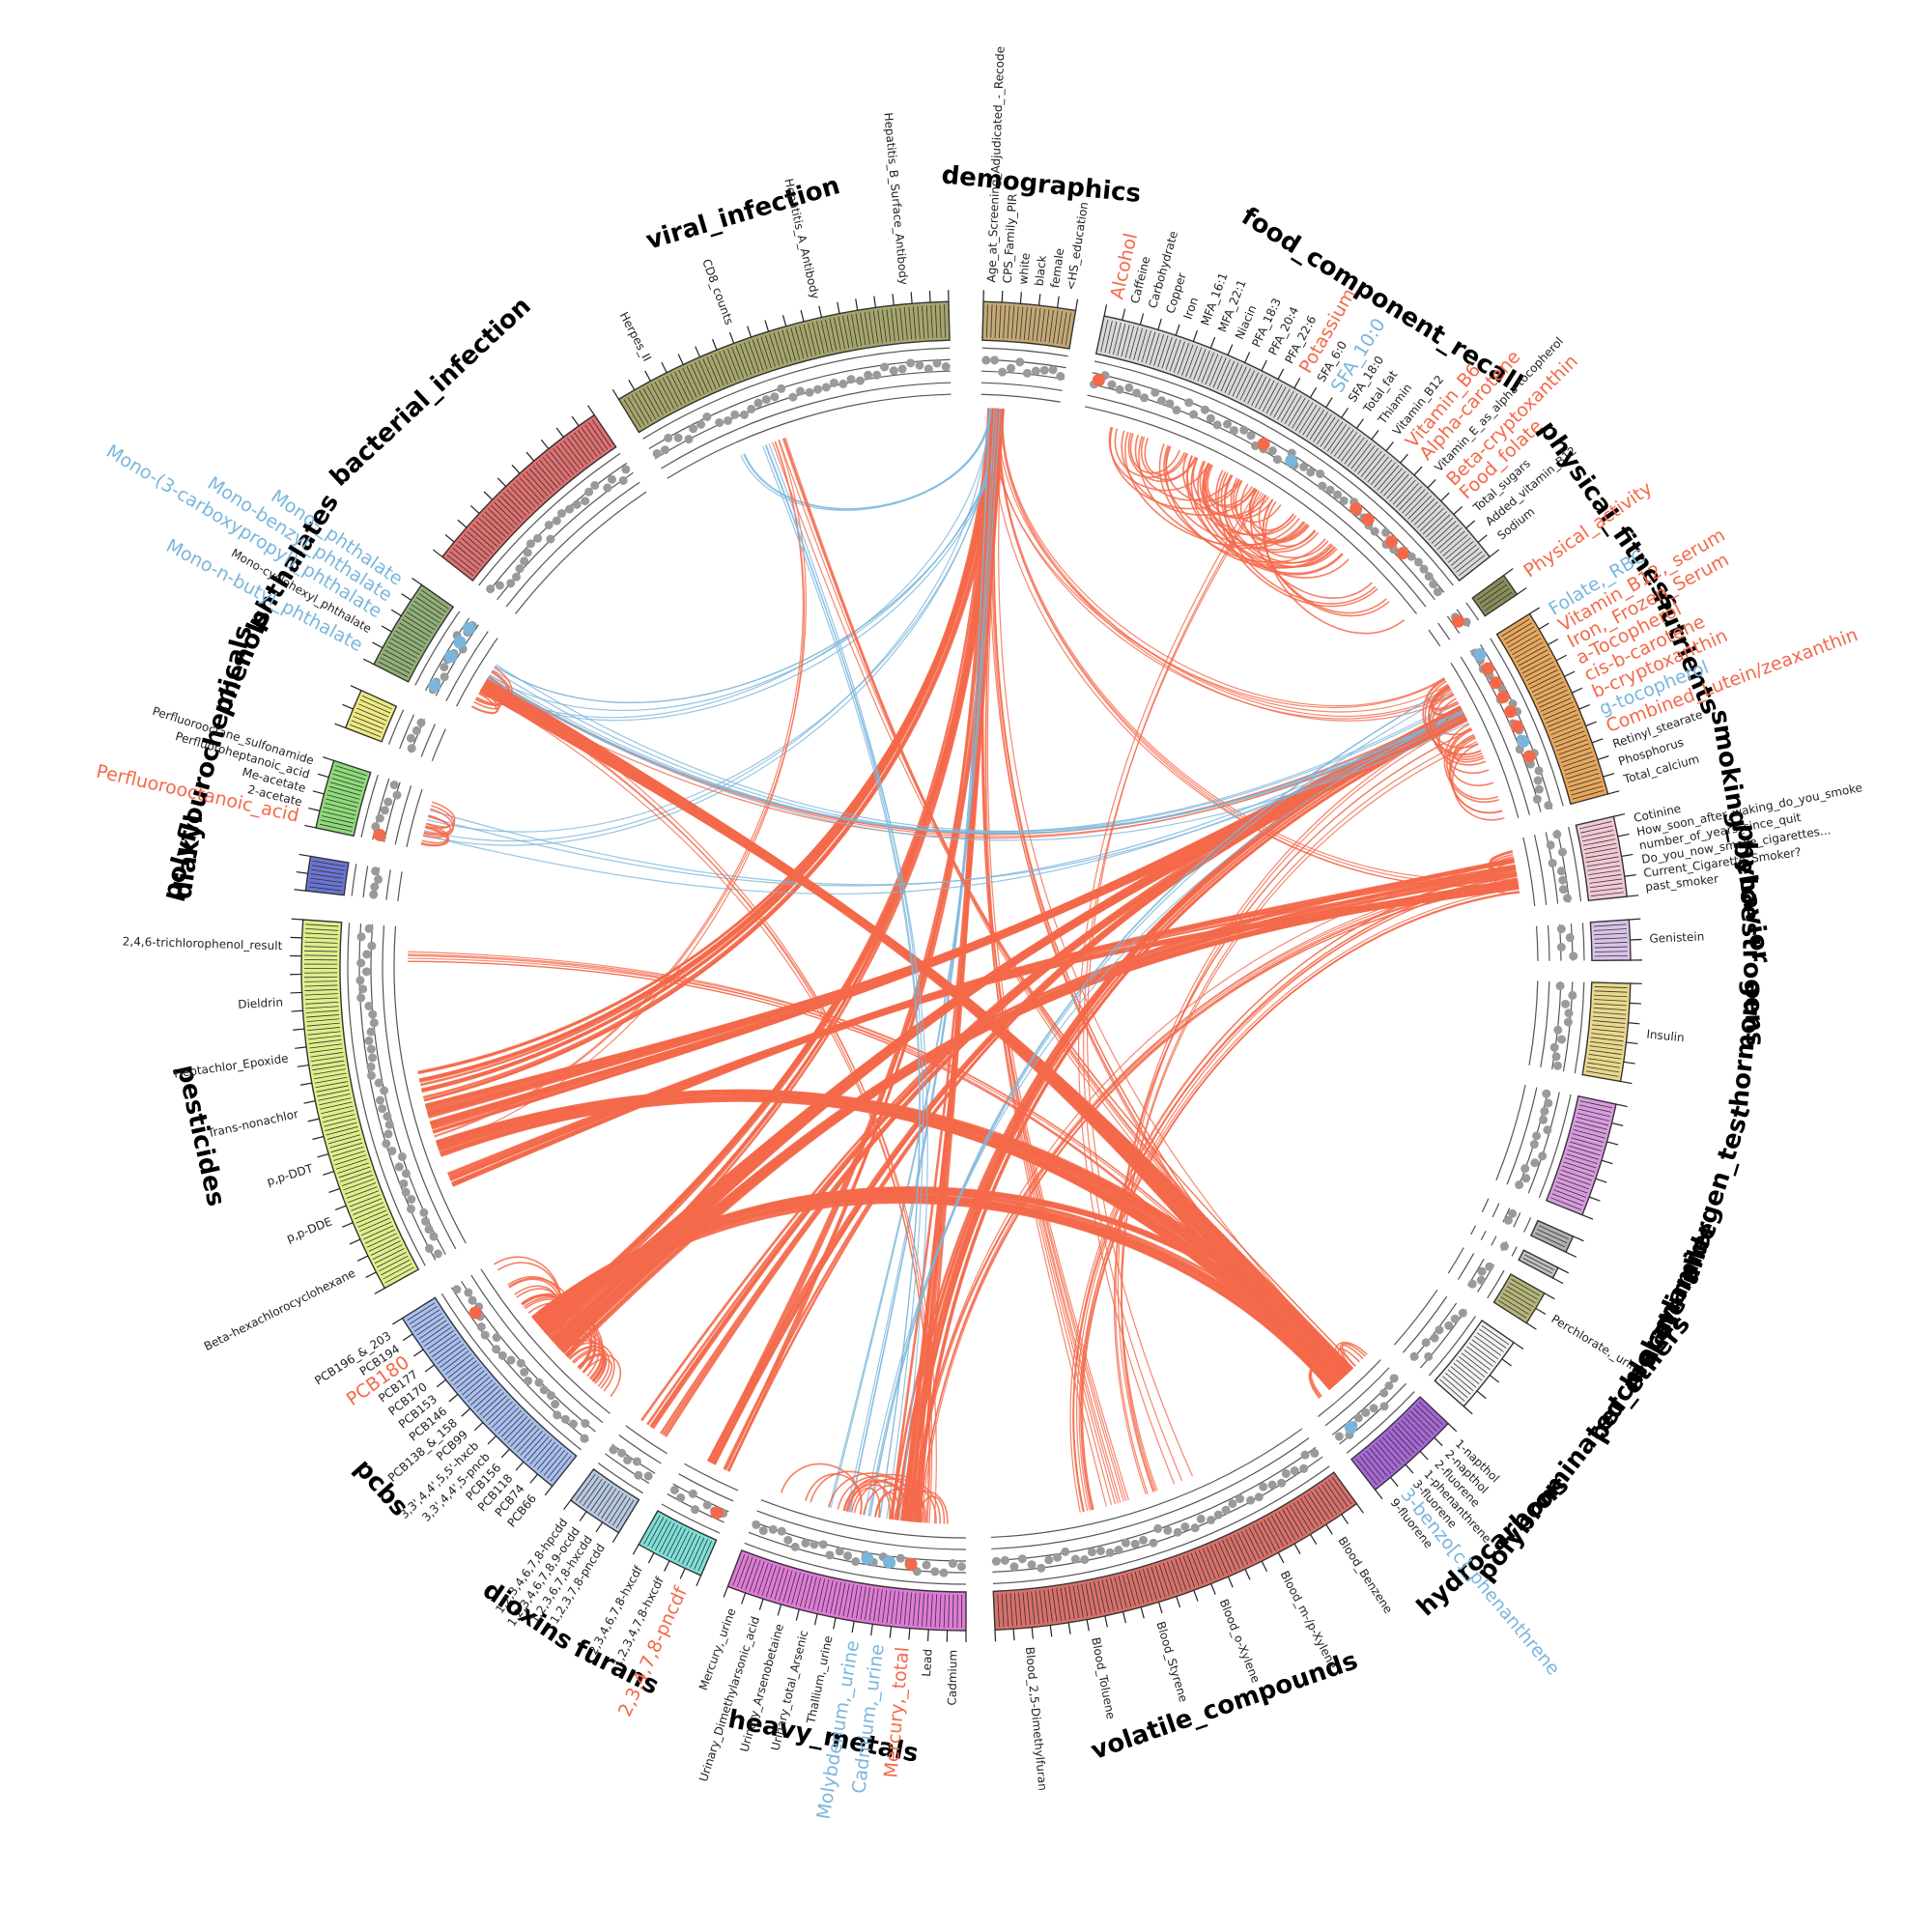 This screenshot has width=1932, height=1932. Describe the element at coordinates (1077, 246) in the screenshot. I see `variable-label: <HS_education` at that location.